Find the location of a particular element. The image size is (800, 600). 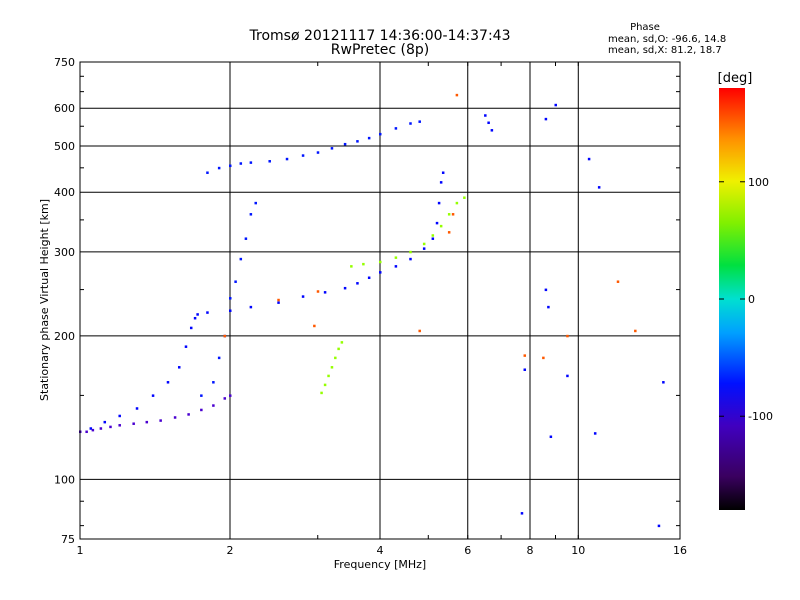

x-tick-label: 6 is located at coordinates (467, 550).